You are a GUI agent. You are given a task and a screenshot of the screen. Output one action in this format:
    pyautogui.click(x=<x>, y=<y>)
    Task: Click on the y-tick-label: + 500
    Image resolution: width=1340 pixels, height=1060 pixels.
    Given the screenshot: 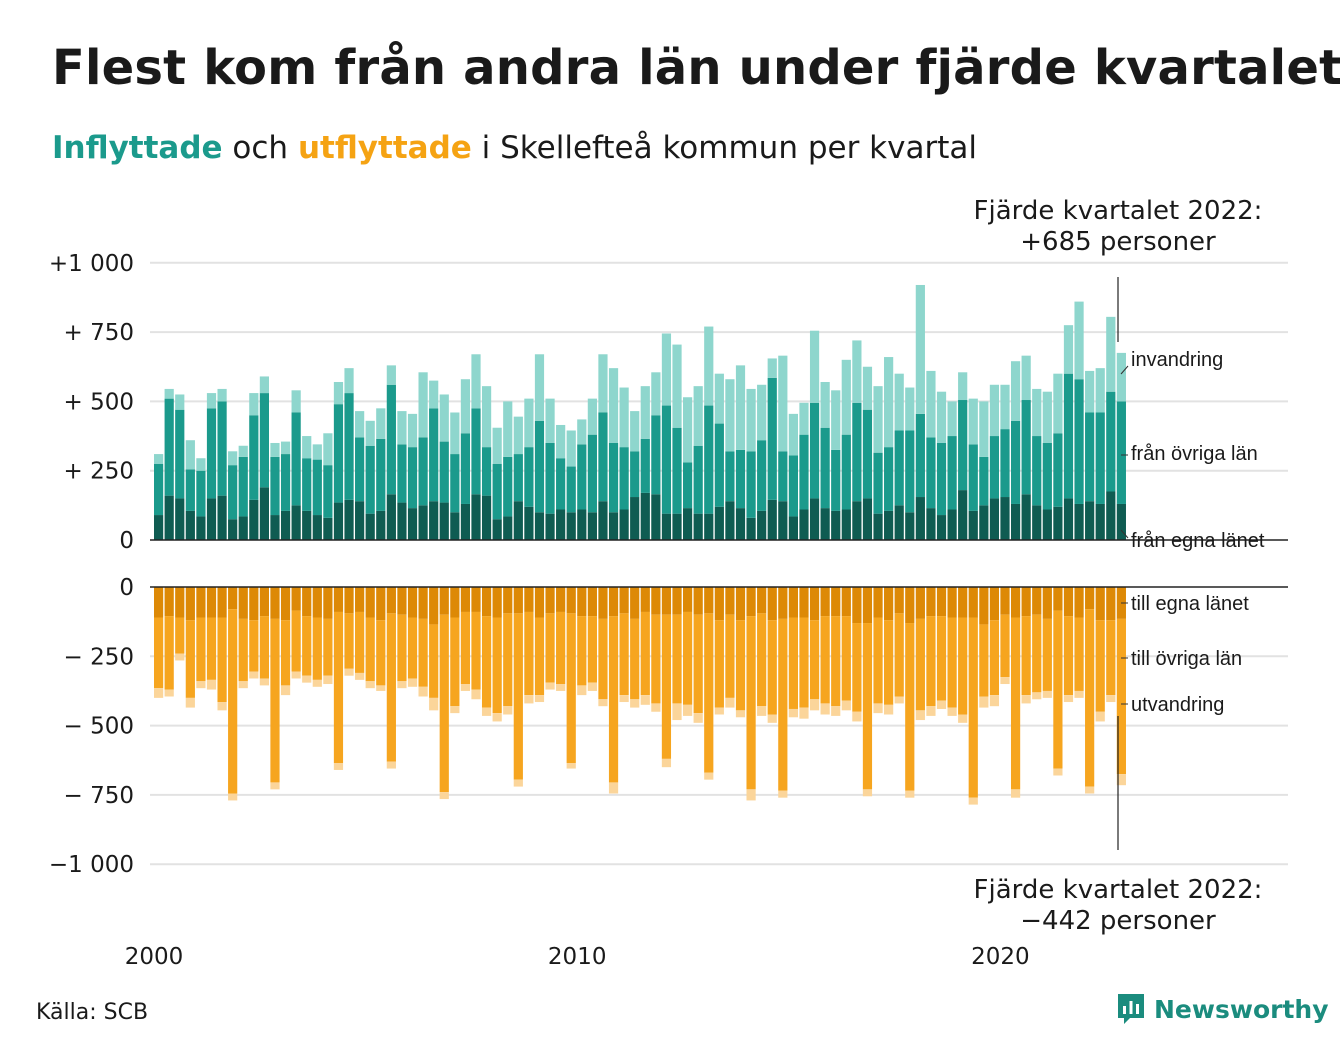 What is the action you would take?
    pyautogui.click(x=99, y=402)
    